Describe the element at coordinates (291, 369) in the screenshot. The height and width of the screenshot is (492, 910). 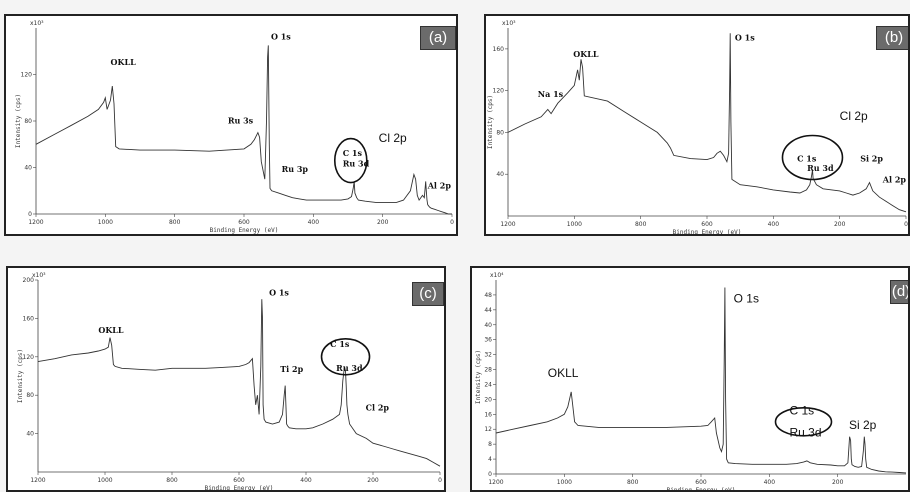
I see `peak-label: Ti 2p` at that location.